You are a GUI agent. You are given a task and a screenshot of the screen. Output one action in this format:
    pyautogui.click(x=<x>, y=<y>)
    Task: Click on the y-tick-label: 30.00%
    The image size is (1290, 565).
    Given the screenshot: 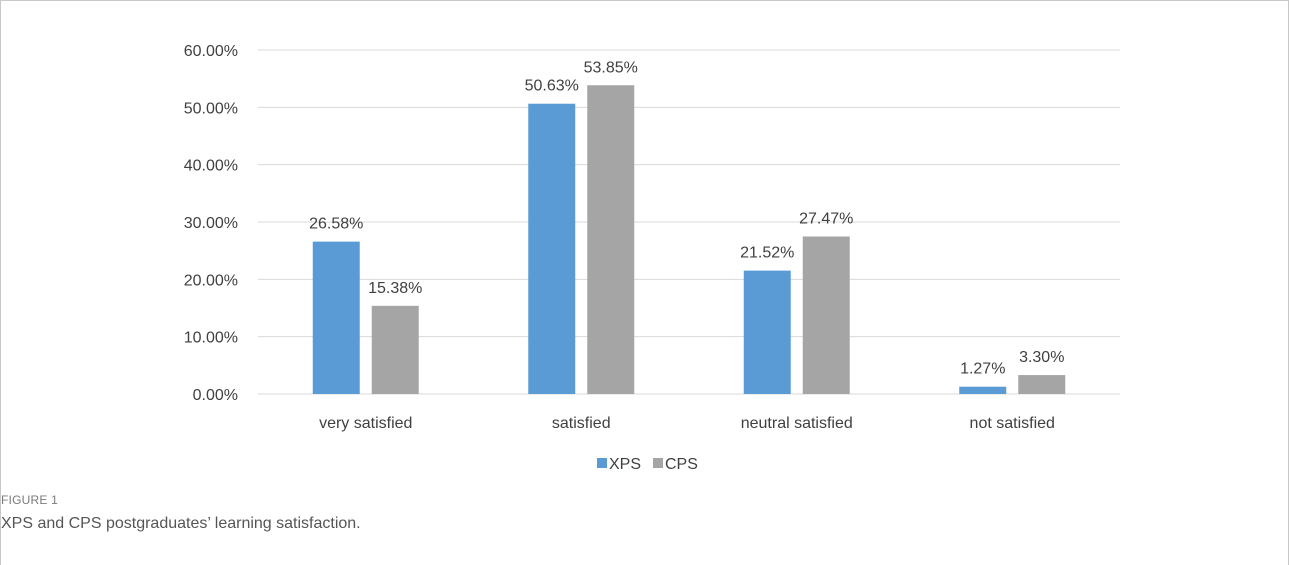 What is the action you would take?
    pyautogui.click(x=211, y=223)
    